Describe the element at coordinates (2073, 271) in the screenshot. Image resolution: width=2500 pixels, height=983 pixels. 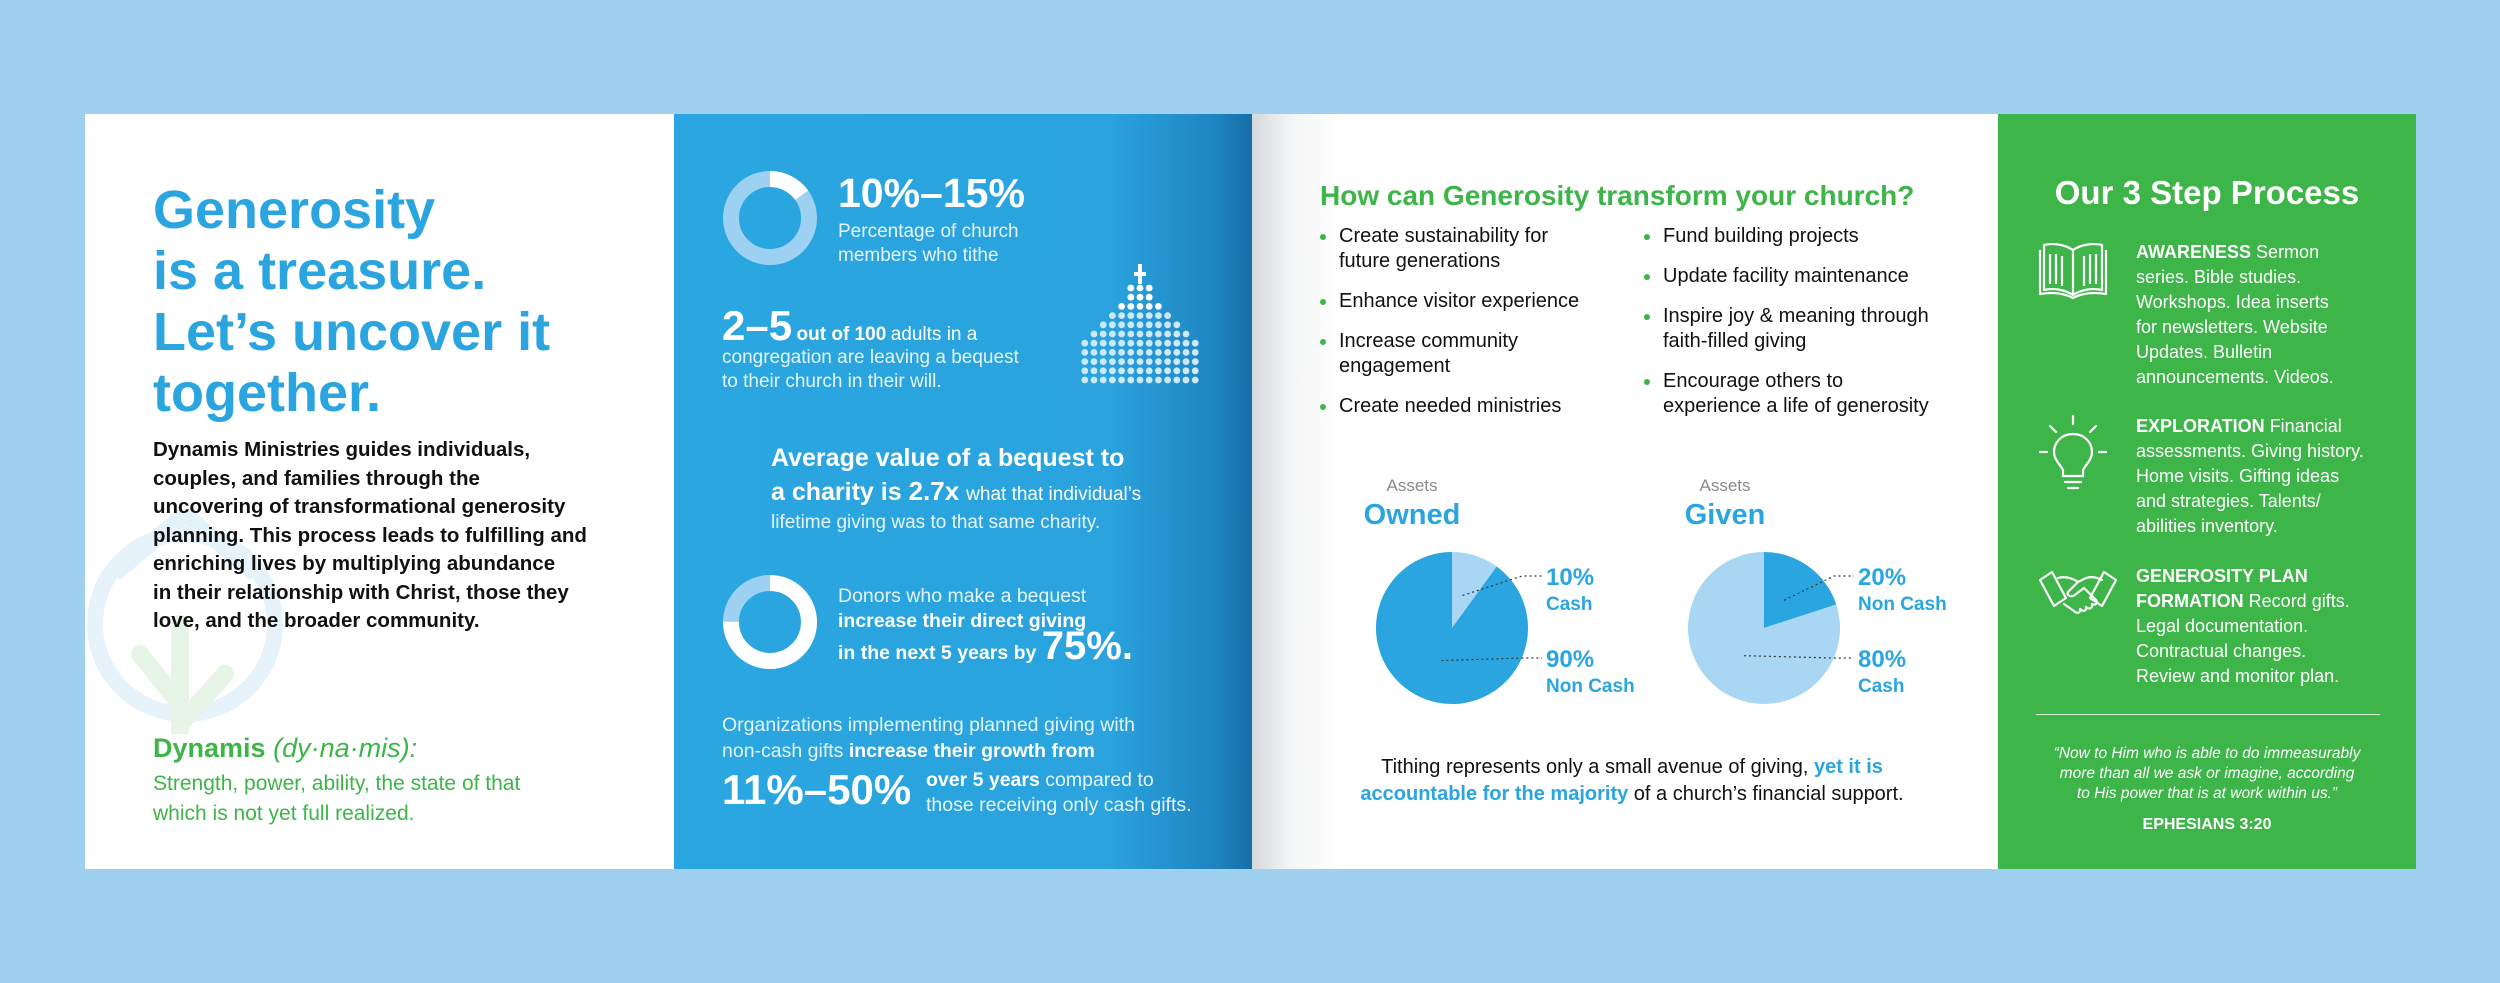
I see `open-book-icon` at that location.